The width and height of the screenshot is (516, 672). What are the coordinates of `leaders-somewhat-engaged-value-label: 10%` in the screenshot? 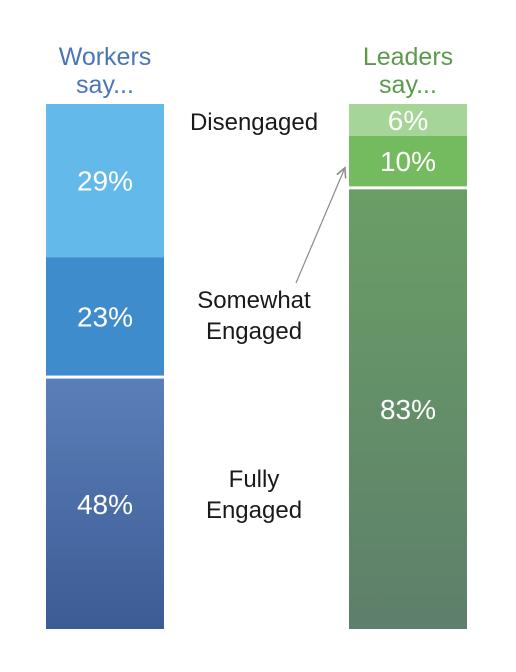 It's located at (408, 161).